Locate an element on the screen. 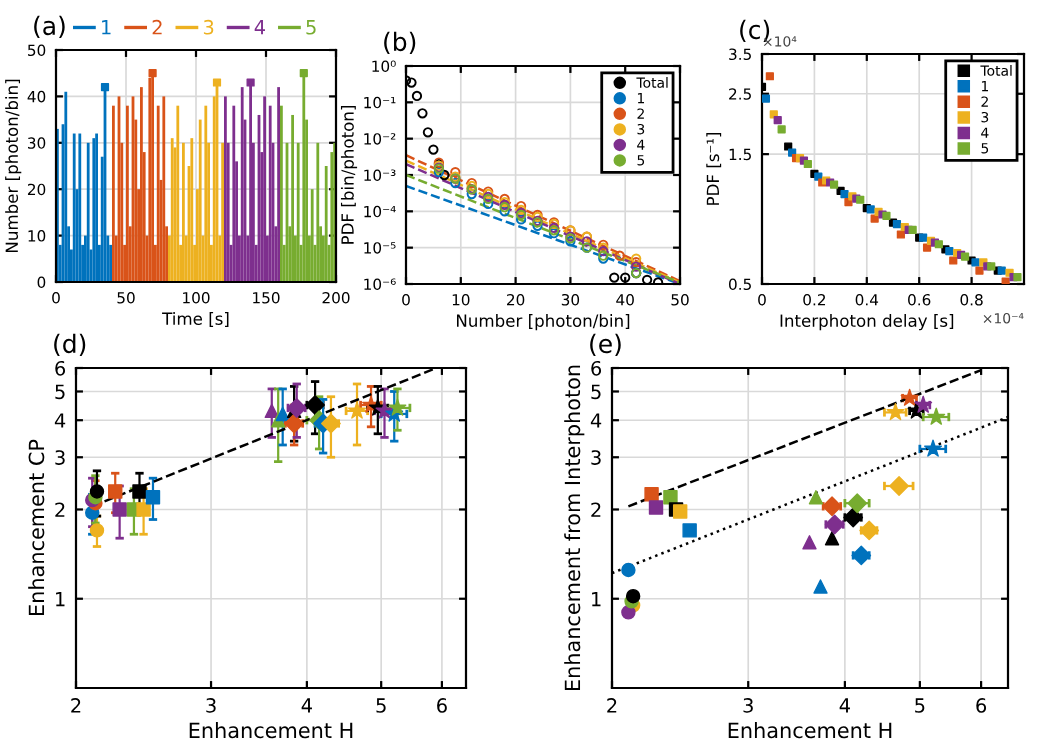  legend-label: 2 is located at coordinates (157, 27).